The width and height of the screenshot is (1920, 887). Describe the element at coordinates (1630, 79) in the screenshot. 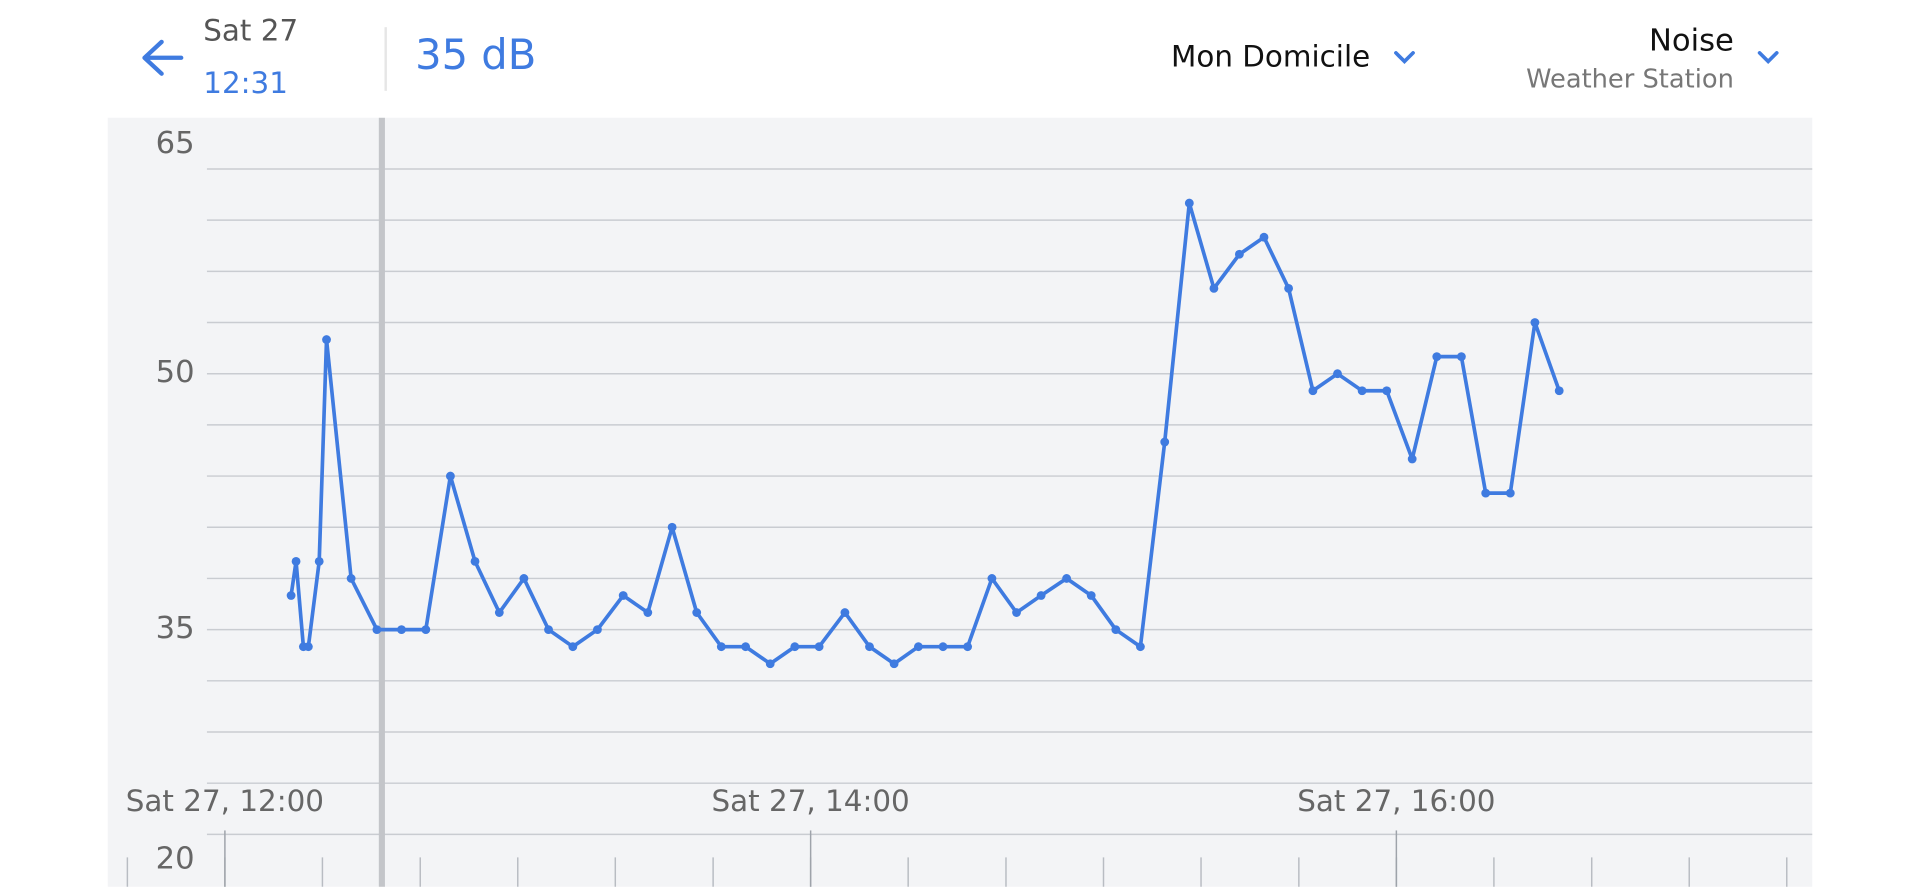

I see `device-name: Weather Station` at that location.